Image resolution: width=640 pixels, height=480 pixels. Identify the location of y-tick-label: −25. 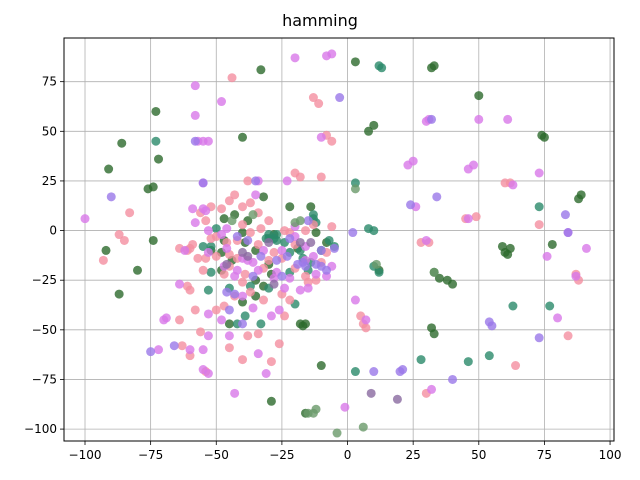
(44, 280).